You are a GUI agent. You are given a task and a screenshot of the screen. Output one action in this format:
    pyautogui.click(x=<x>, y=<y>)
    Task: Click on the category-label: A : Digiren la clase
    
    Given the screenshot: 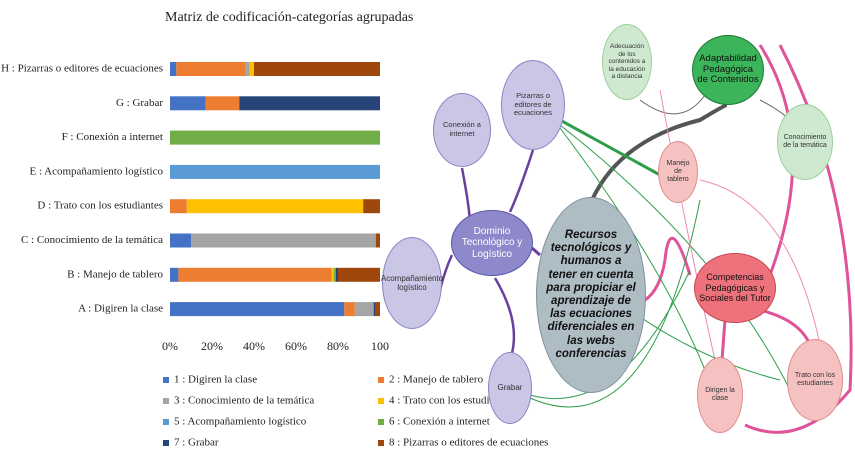 What is the action you would take?
    pyautogui.click(x=120, y=309)
    